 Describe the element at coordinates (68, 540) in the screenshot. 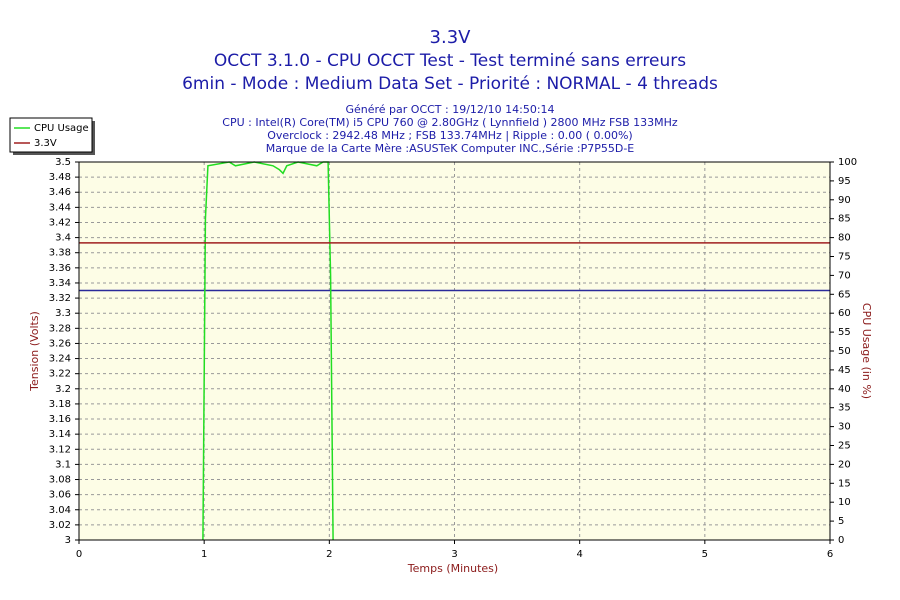

I see `y-tick-label: 3` at that location.